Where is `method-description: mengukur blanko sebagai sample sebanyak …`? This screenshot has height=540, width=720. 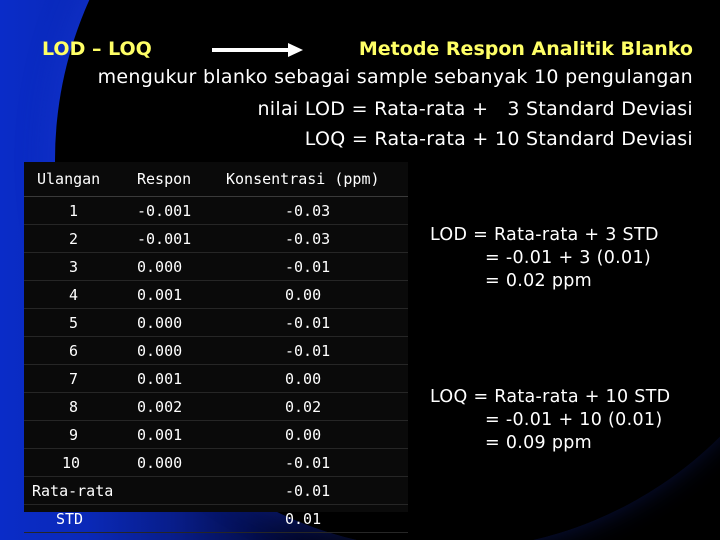 method-description: mengukur blanko sebagai sample sebanyak … is located at coordinates (395, 77).